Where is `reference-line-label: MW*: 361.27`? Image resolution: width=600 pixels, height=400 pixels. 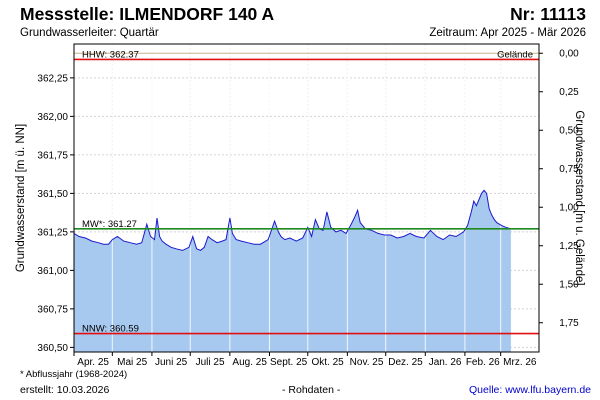 reference-line-label: MW*: 361.27 is located at coordinates (109, 224).